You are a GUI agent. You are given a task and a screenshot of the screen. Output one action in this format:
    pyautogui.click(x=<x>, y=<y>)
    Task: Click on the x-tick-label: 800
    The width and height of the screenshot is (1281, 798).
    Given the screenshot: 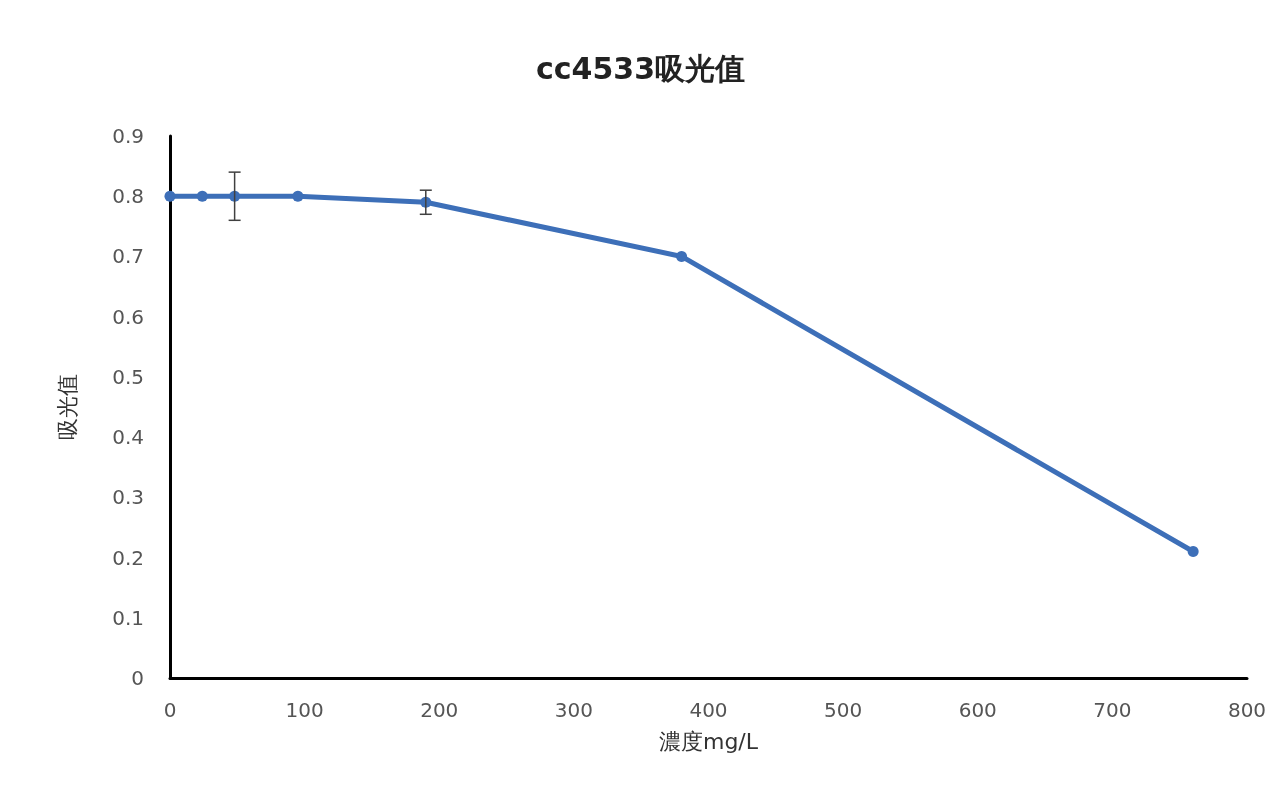 What is the action you would take?
    pyautogui.click(x=1247, y=710)
    